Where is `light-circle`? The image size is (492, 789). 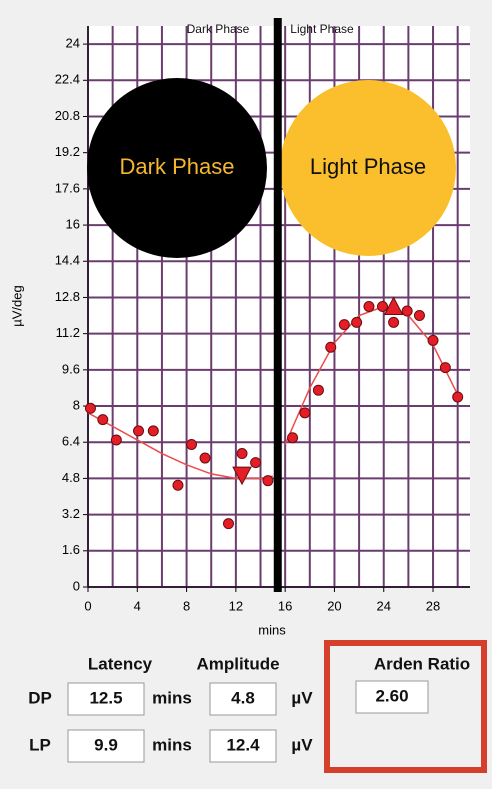 light-circle is located at coordinates (368, 168).